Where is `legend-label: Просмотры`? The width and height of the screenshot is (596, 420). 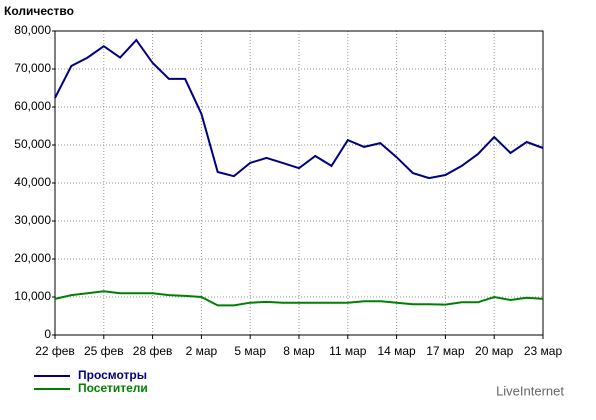 legend-label: Просмотры is located at coordinates (112, 375).